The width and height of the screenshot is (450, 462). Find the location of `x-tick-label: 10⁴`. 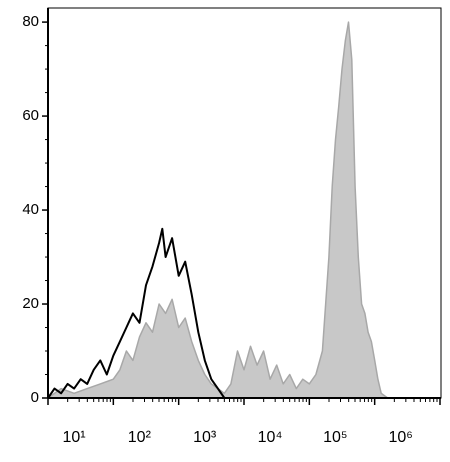

x-tick-label: 10⁴ is located at coordinates (270, 437).